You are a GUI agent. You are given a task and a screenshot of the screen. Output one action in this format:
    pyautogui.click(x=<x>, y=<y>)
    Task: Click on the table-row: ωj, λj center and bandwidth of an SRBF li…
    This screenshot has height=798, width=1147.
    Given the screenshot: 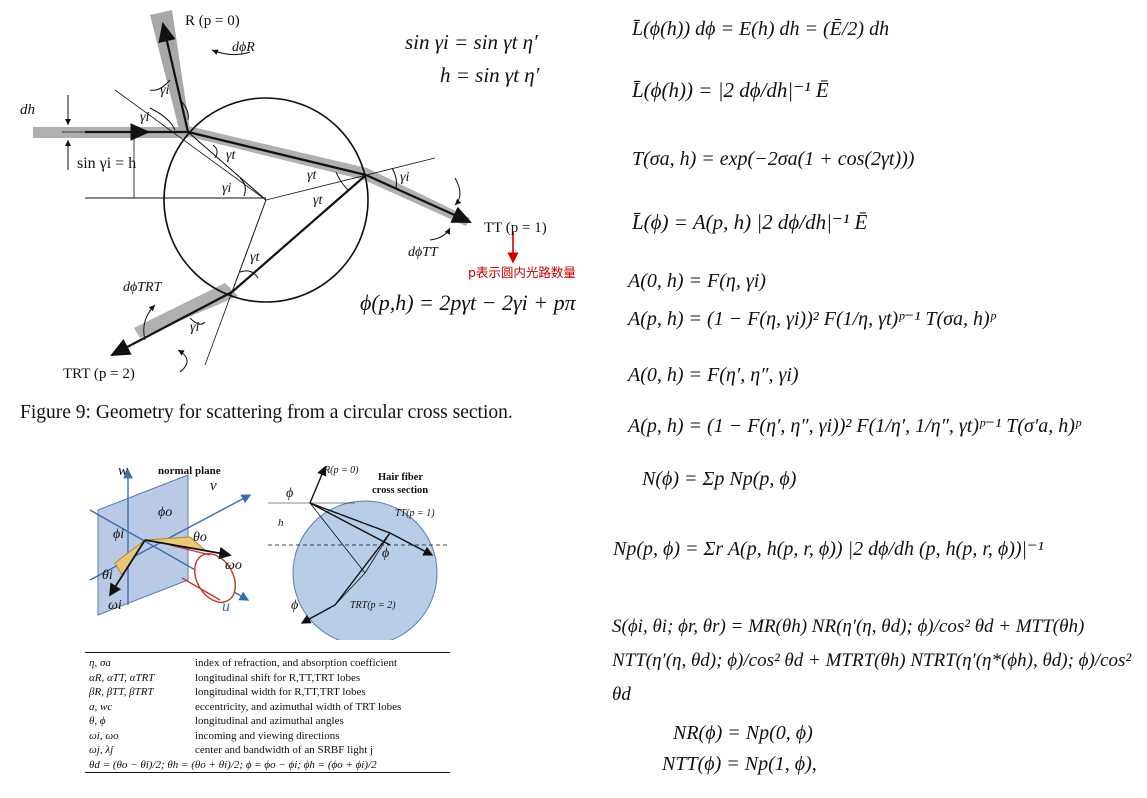 What is the action you would take?
    pyautogui.click(x=231, y=750)
    